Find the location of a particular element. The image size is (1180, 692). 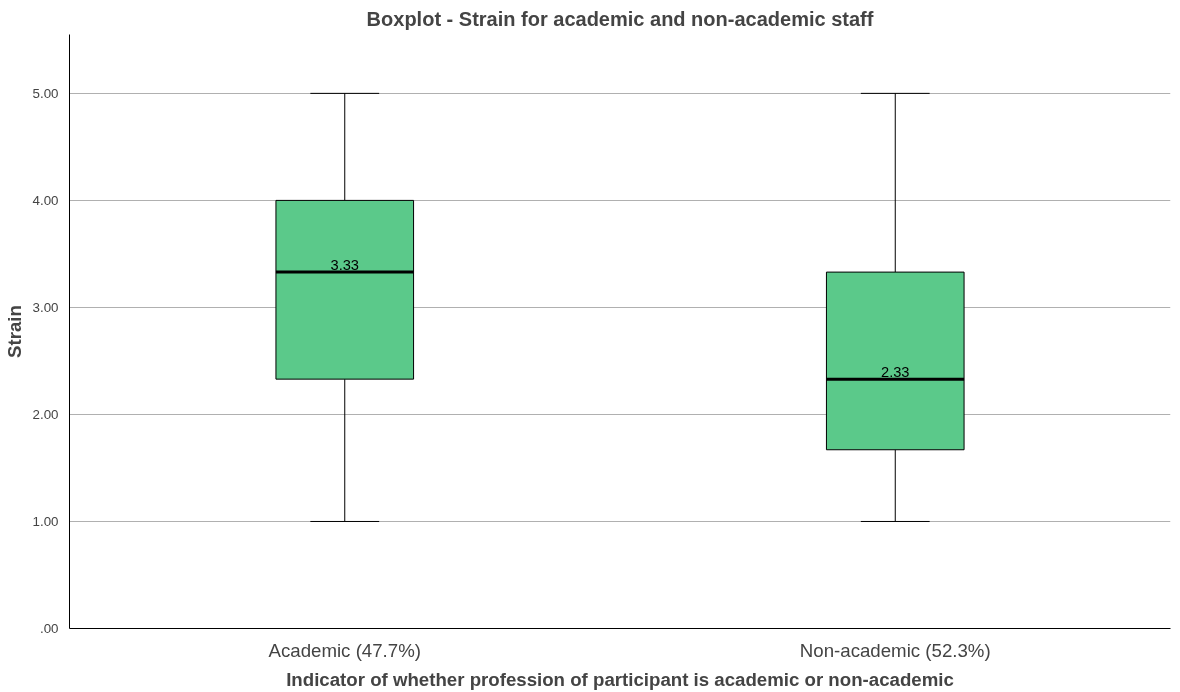

annotation: 2.33 is located at coordinates (895, 372).